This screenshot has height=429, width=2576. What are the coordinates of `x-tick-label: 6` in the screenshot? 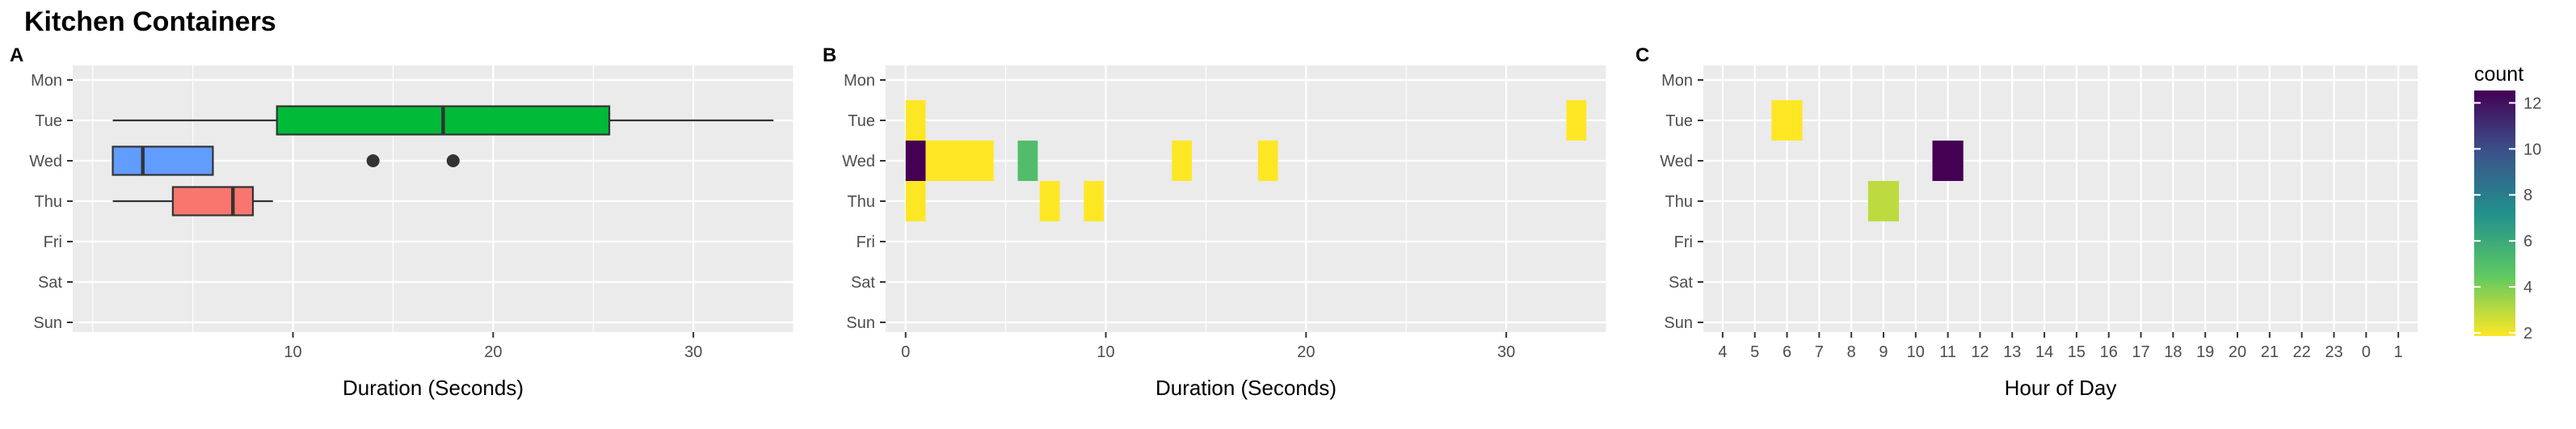 It's located at (1787, 352).